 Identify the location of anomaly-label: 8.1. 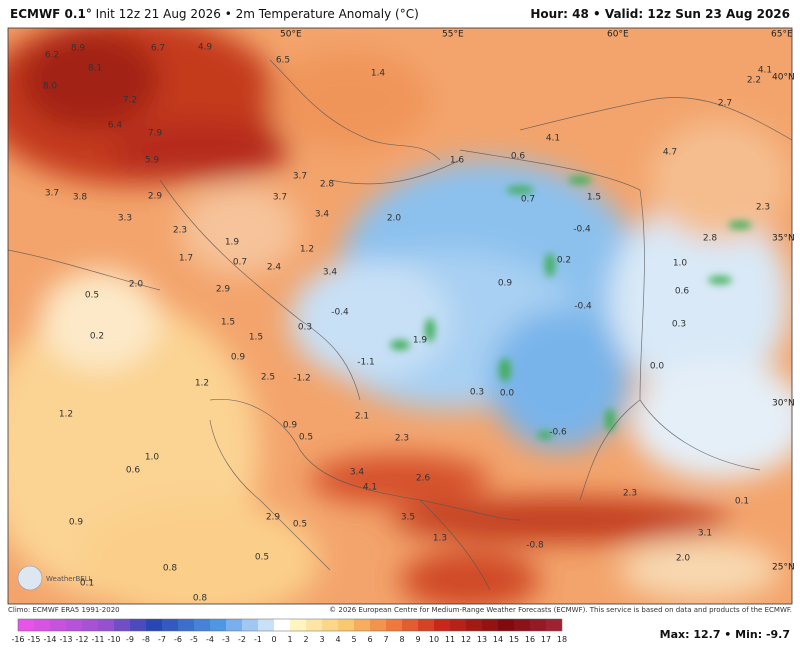
(95, 69).